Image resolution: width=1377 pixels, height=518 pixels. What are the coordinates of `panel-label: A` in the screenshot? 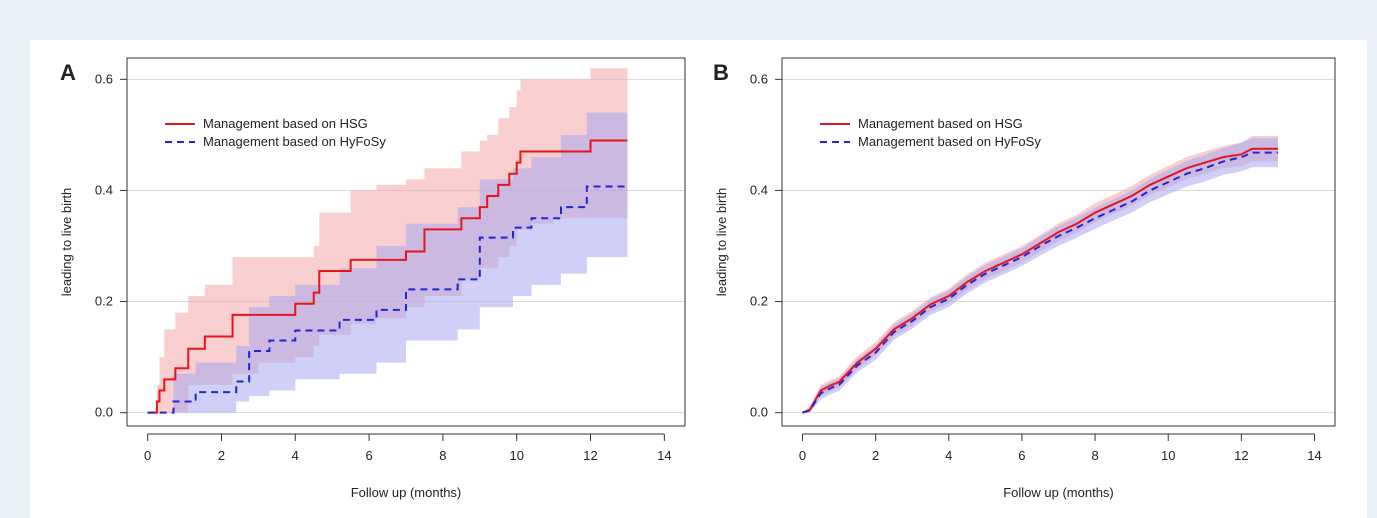 It's located at (68, 72).